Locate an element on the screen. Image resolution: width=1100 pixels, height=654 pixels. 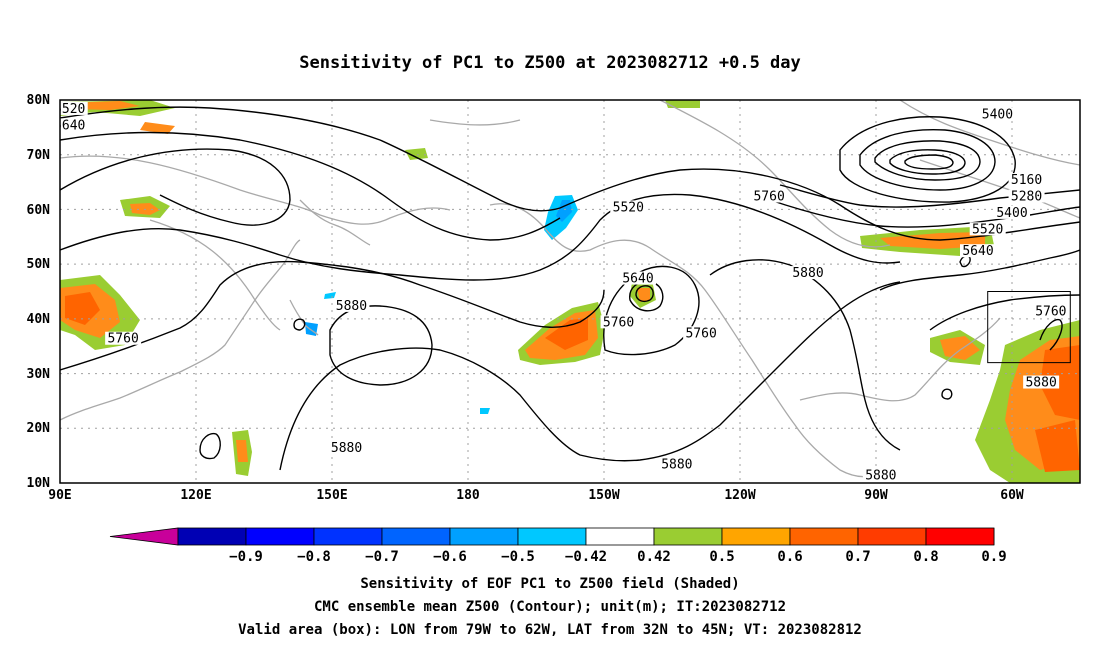
colorbar-label: −0.8 is located at coordinates (314, 557).